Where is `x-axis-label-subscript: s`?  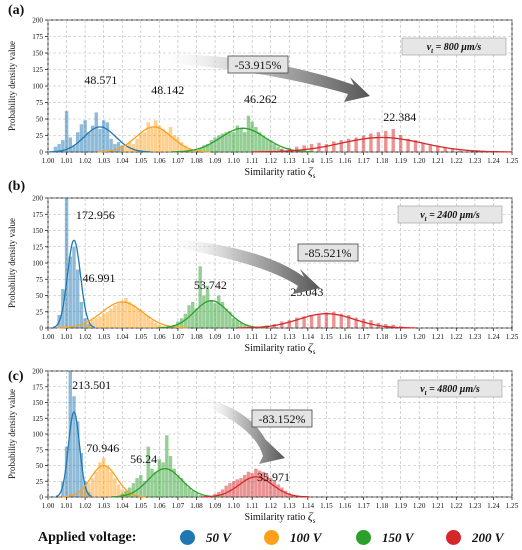
x-axis-label-subscript: s is located at coordinates (314, 520).